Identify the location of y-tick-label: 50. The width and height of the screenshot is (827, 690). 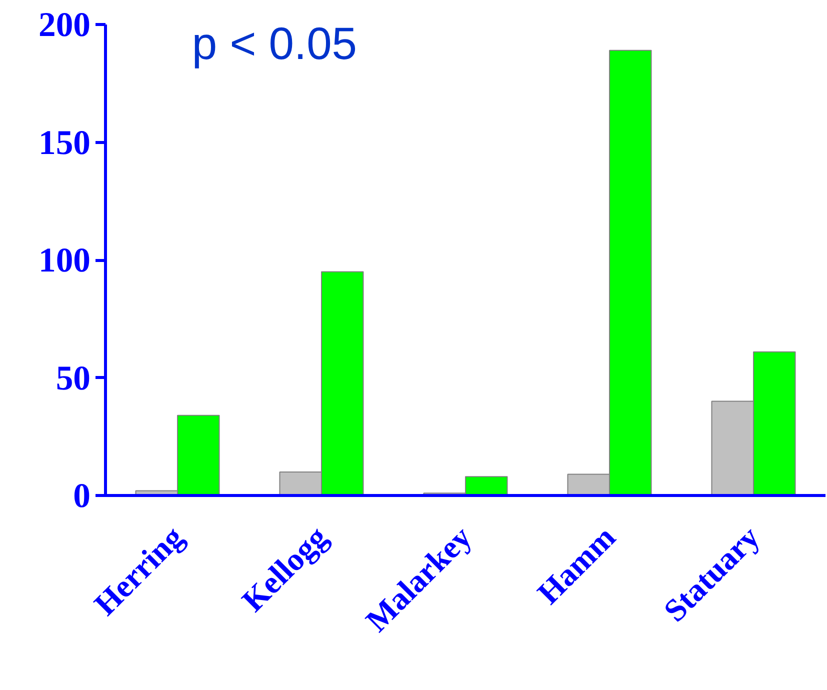
(73, 378).